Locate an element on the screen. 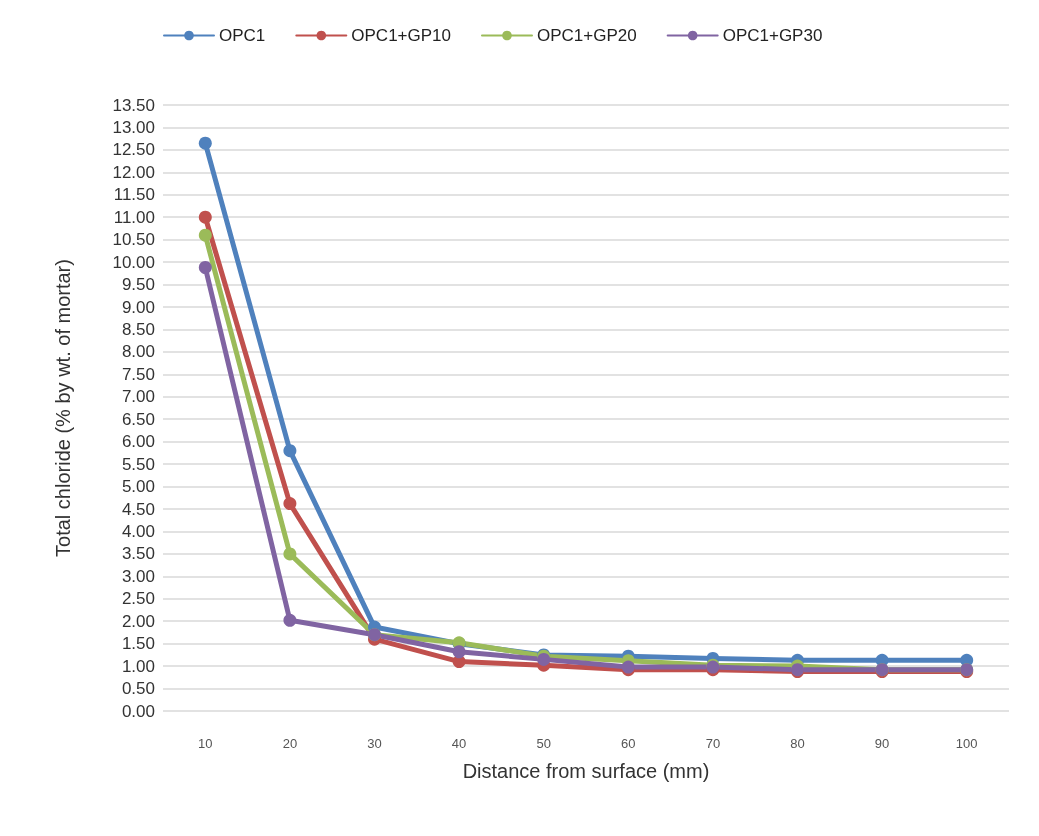 This screenshot has height=836, width=1039. y-tick-label: 8.50 is located at coordinates (138, 329).